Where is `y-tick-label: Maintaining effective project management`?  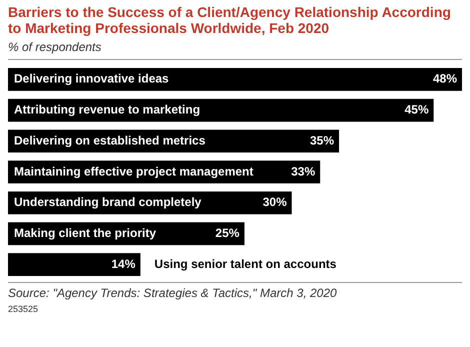
y-tick-label: Maintaining effective project management is located at coordinates (134, 171).